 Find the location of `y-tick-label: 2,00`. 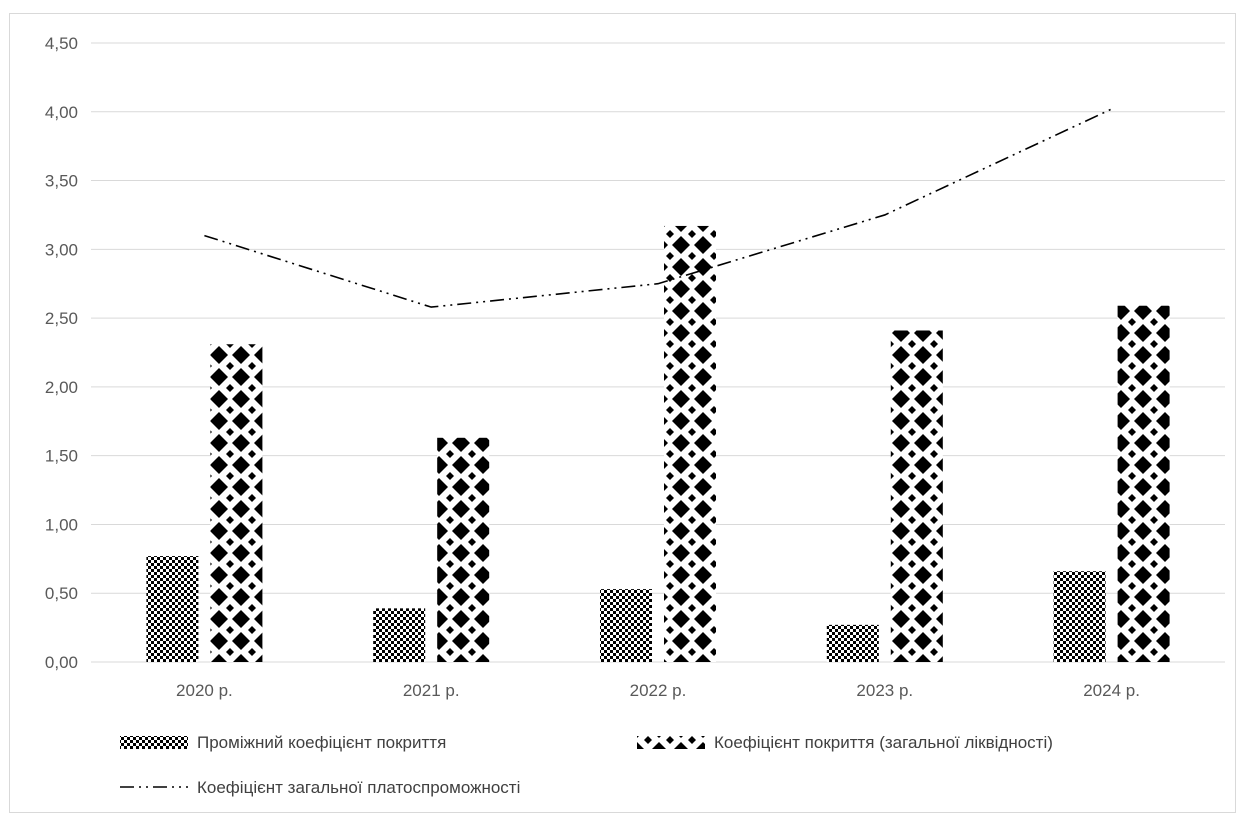

y-tick-label: 2,00 is located at coordinates (61, 387).